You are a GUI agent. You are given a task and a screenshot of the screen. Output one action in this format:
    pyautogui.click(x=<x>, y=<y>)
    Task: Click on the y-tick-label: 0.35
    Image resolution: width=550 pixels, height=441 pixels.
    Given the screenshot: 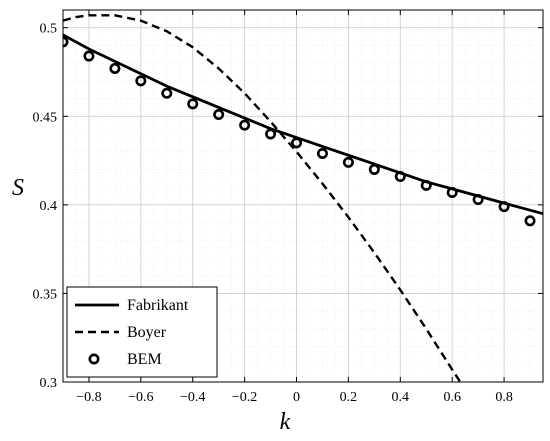 What is the action you would take?
    pyautogui.click(x=45, y=294)
    